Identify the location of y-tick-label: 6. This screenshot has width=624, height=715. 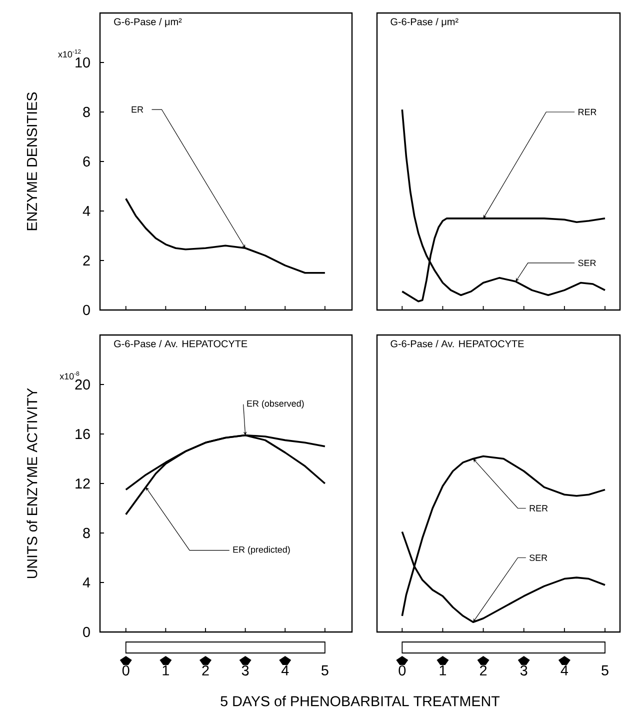
(86, 161).